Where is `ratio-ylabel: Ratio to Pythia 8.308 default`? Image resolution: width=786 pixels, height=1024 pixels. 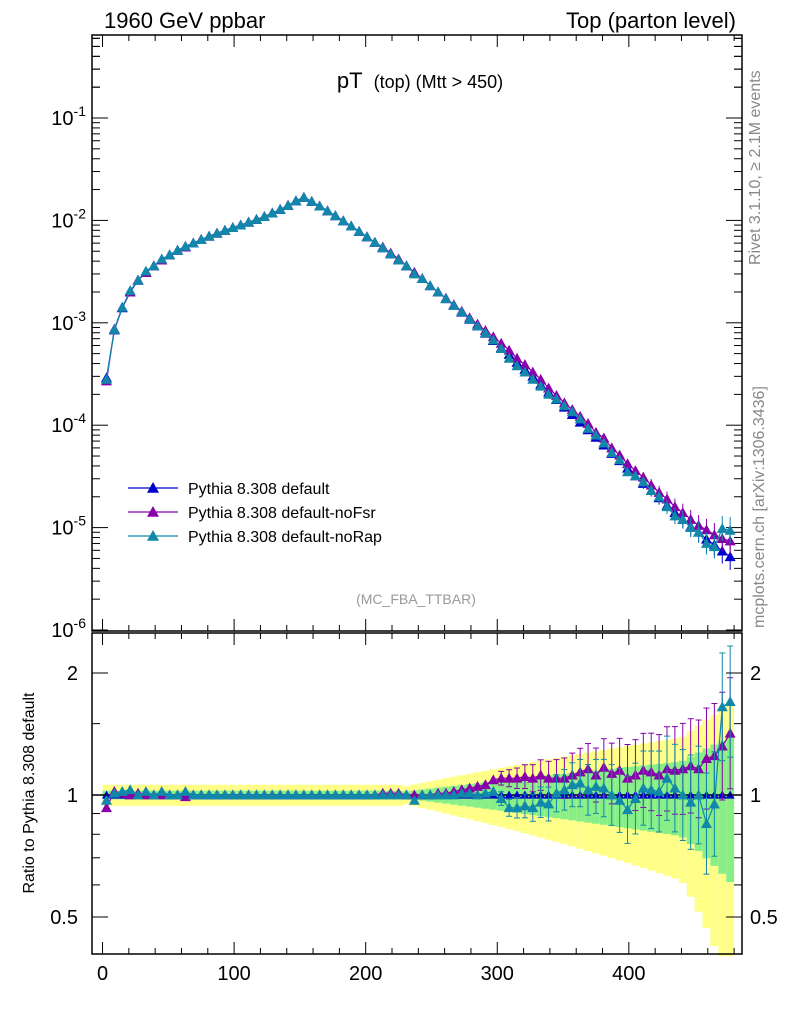
ratio-ylabel: Ratio to Pythia 8.308 default is located at coordinates (29, 793).